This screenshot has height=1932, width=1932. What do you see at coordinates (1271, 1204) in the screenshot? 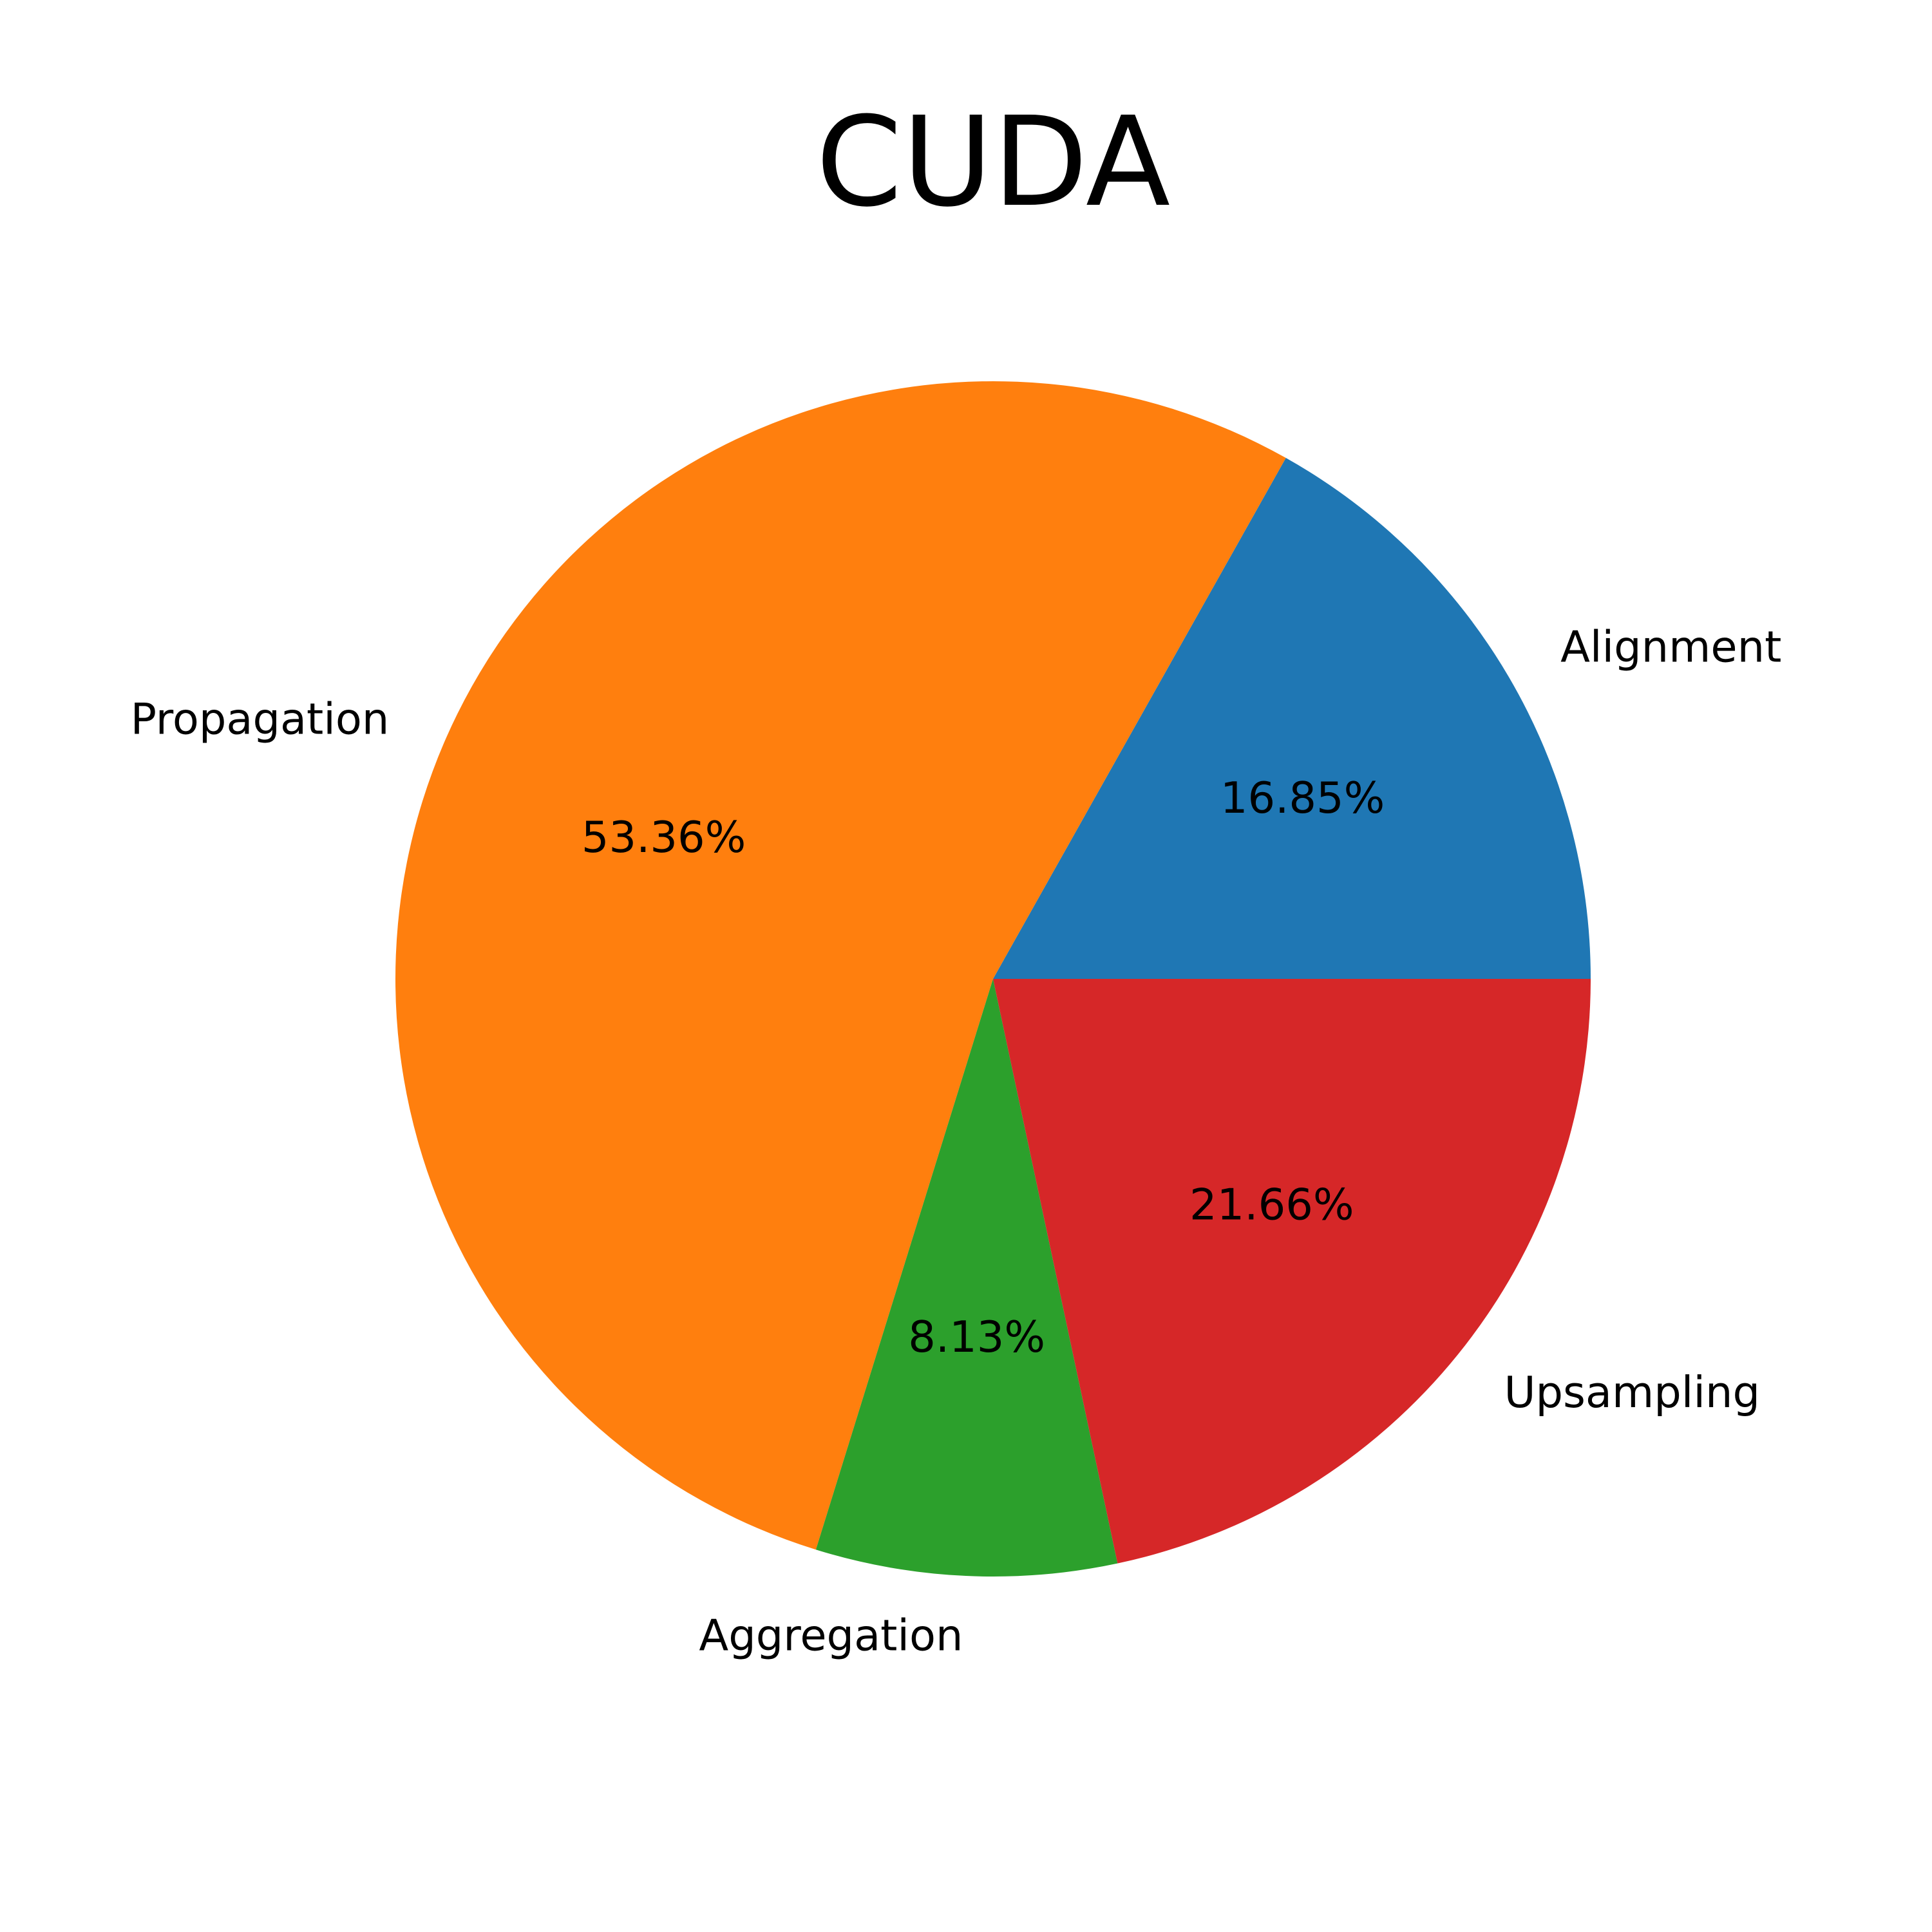
I see `pct-label-upsampling: 21.66%` at bounding box center [1271, 1204].